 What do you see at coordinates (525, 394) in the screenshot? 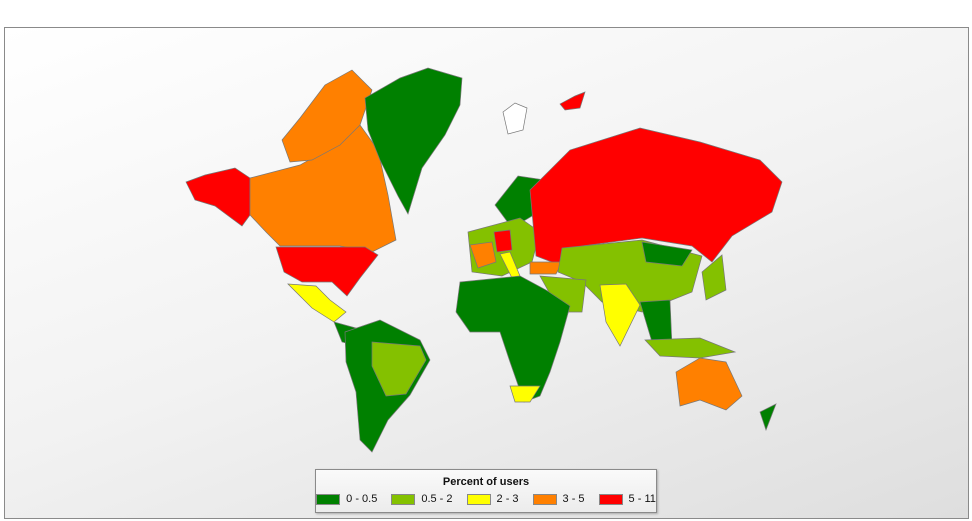
I see `region-south-africa` at bounding box center [525, 394].